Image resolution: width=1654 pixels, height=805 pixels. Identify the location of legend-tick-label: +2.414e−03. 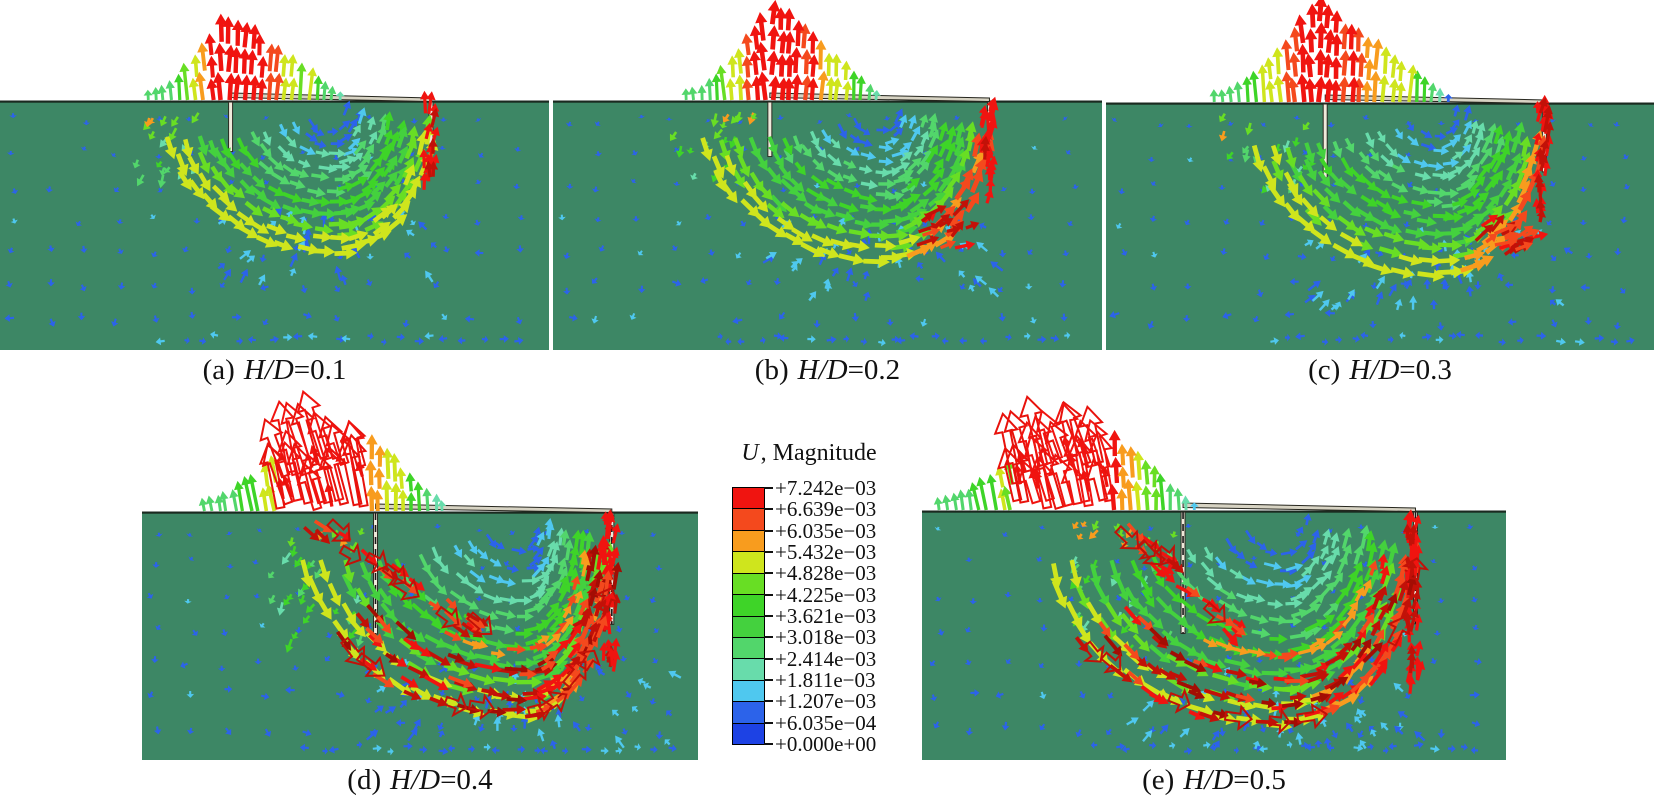
(826, 658).